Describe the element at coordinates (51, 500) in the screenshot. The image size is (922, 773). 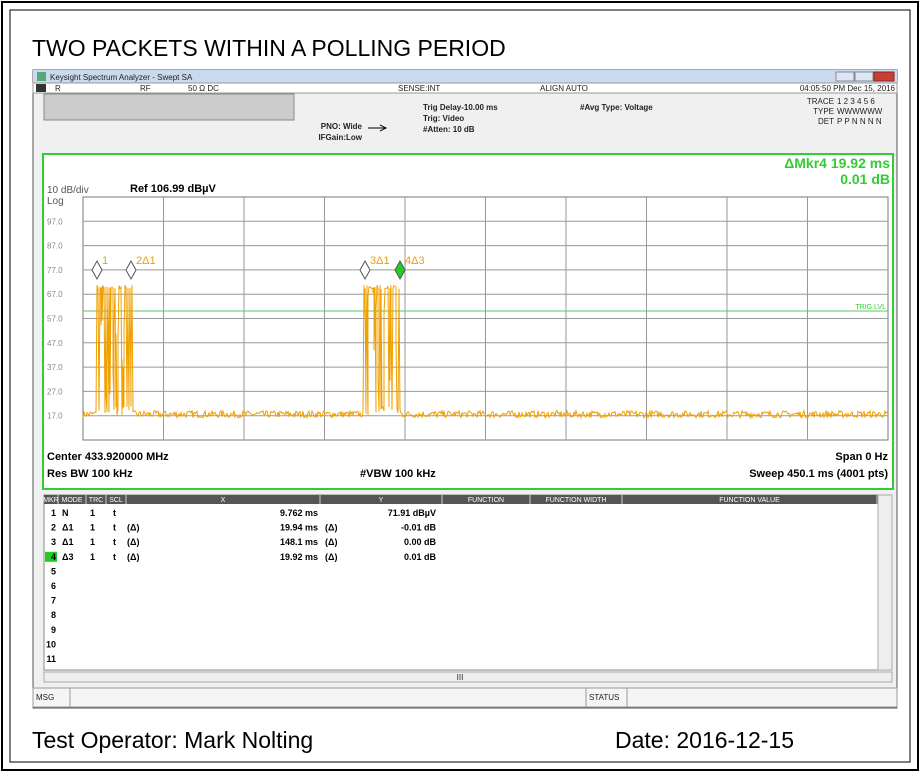
I see `header-cell: MKR` at that location.